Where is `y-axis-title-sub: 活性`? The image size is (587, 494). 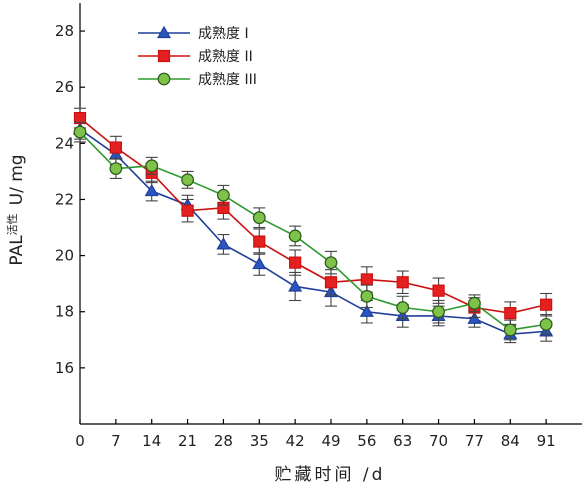 y-axis-title-sub: 活性 is located at coordinates (12, 224).